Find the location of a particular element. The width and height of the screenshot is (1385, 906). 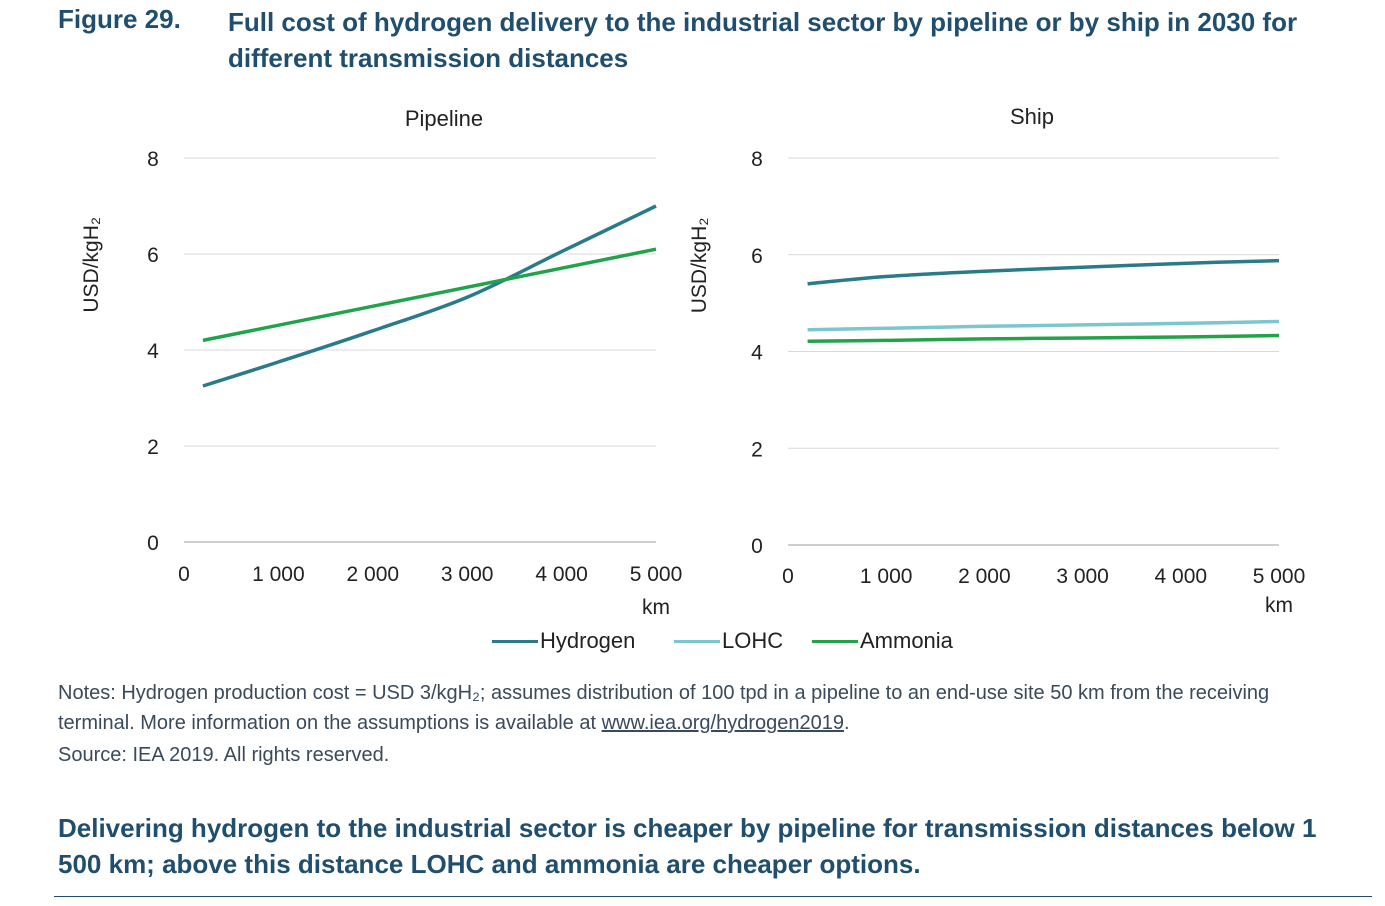

legend-swatch-lohc is located at coordinates (697, 641).